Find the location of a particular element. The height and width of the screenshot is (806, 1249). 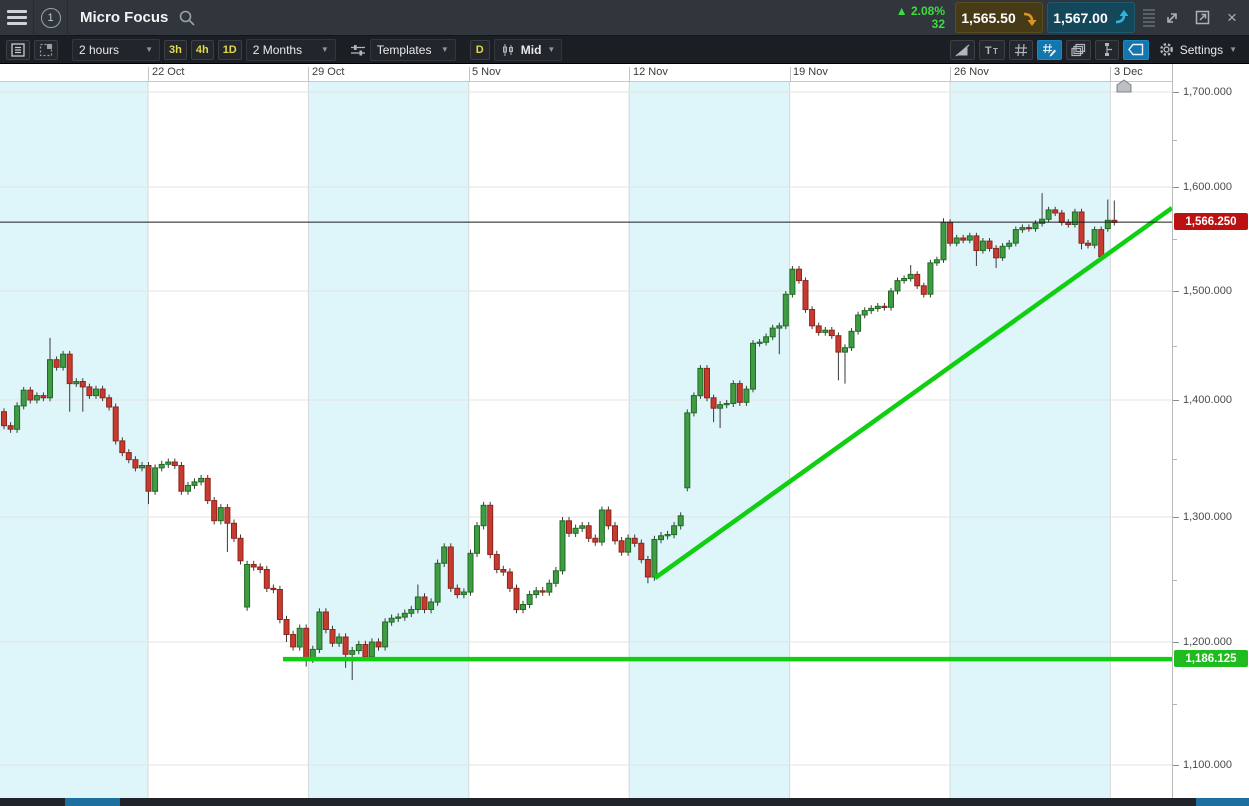

hamburger-icon is located at coordinates (16, 17).